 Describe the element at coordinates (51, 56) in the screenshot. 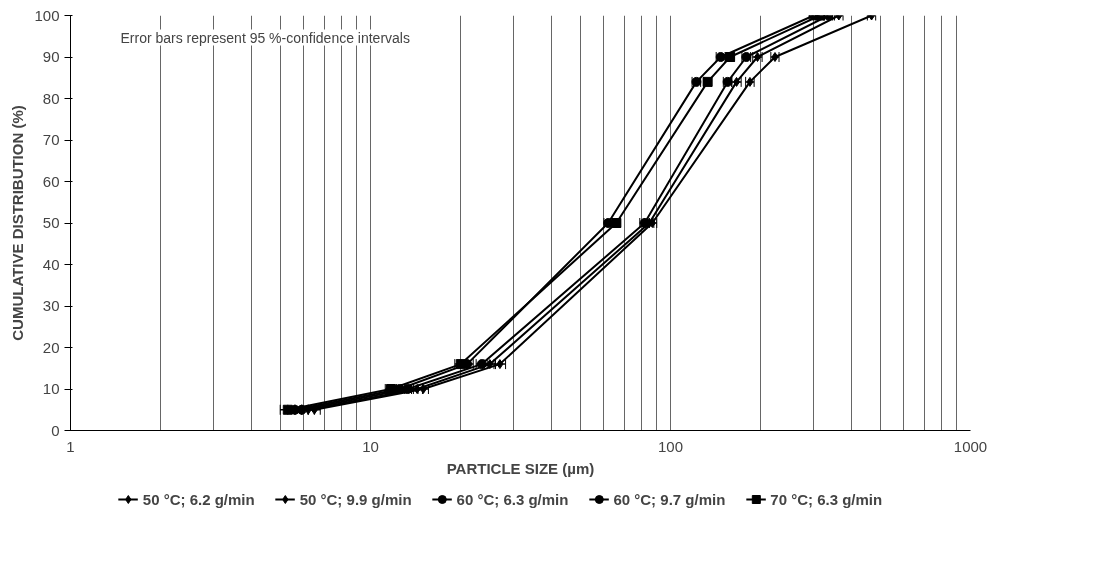

I see `y-tick-label: 90` at that location.